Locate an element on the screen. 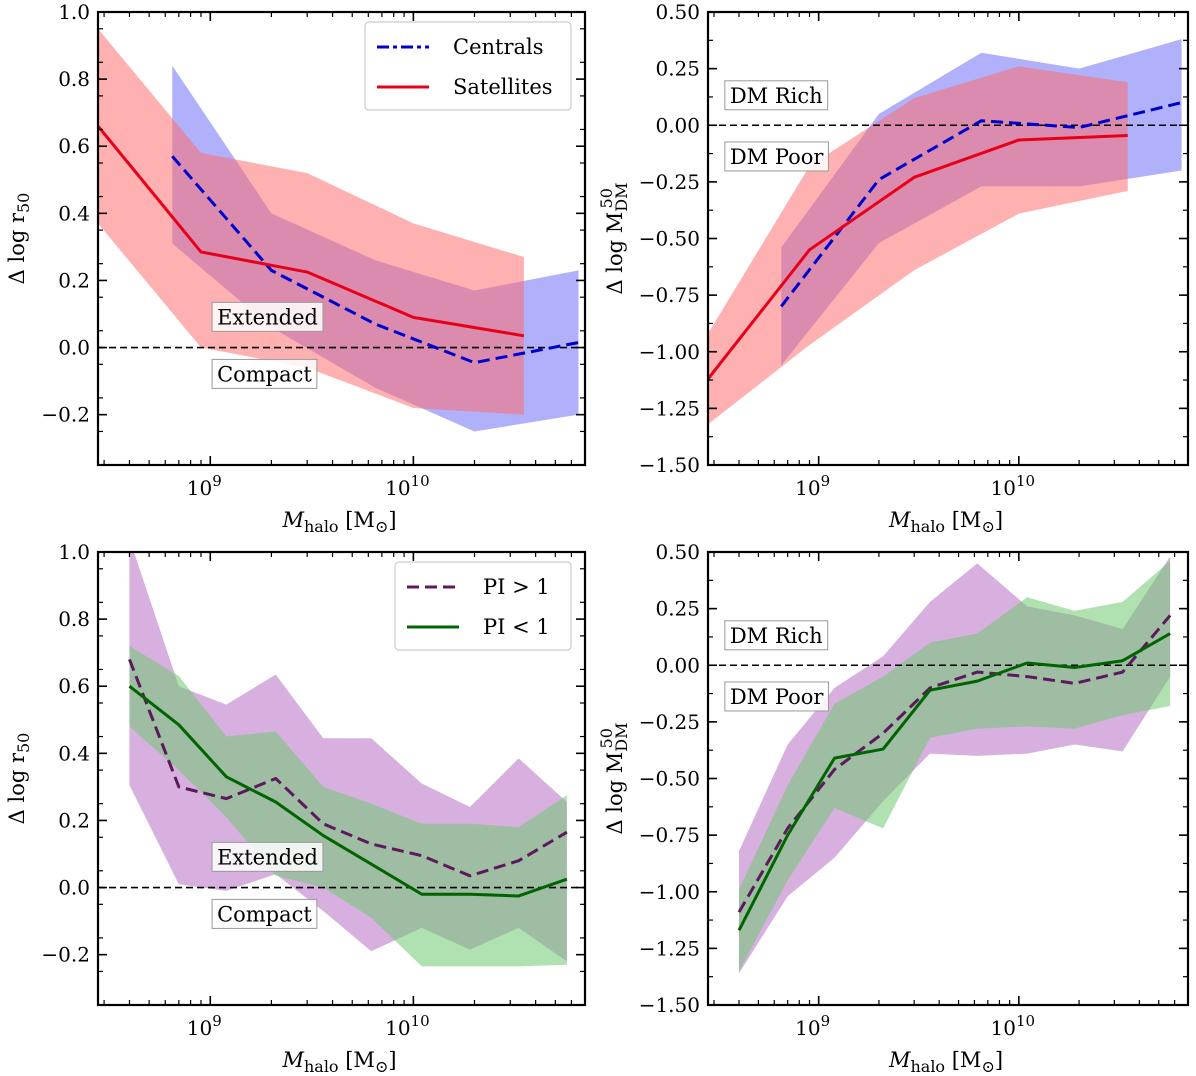  plot-area is located at coordinates (948, 232).